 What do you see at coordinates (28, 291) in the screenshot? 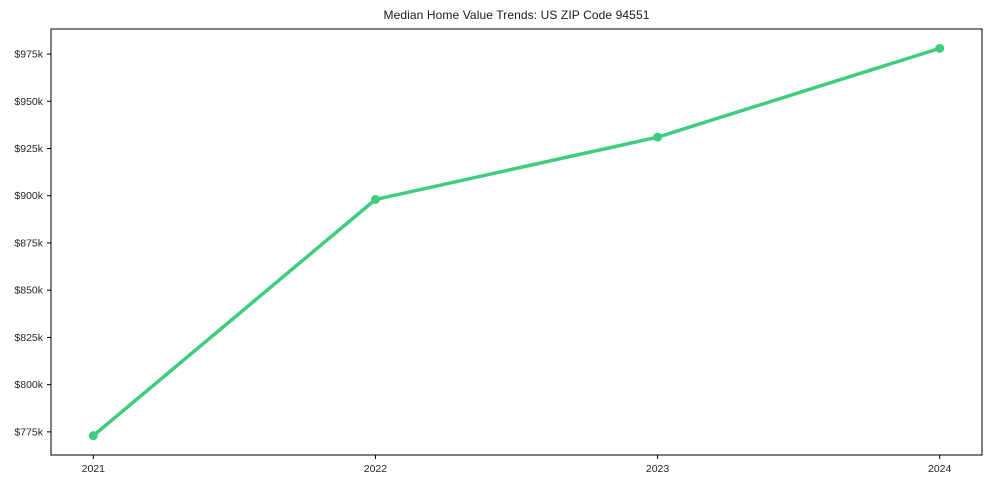
I see `y-axis-tick-label: $850k` at bounding box center [28, 291].